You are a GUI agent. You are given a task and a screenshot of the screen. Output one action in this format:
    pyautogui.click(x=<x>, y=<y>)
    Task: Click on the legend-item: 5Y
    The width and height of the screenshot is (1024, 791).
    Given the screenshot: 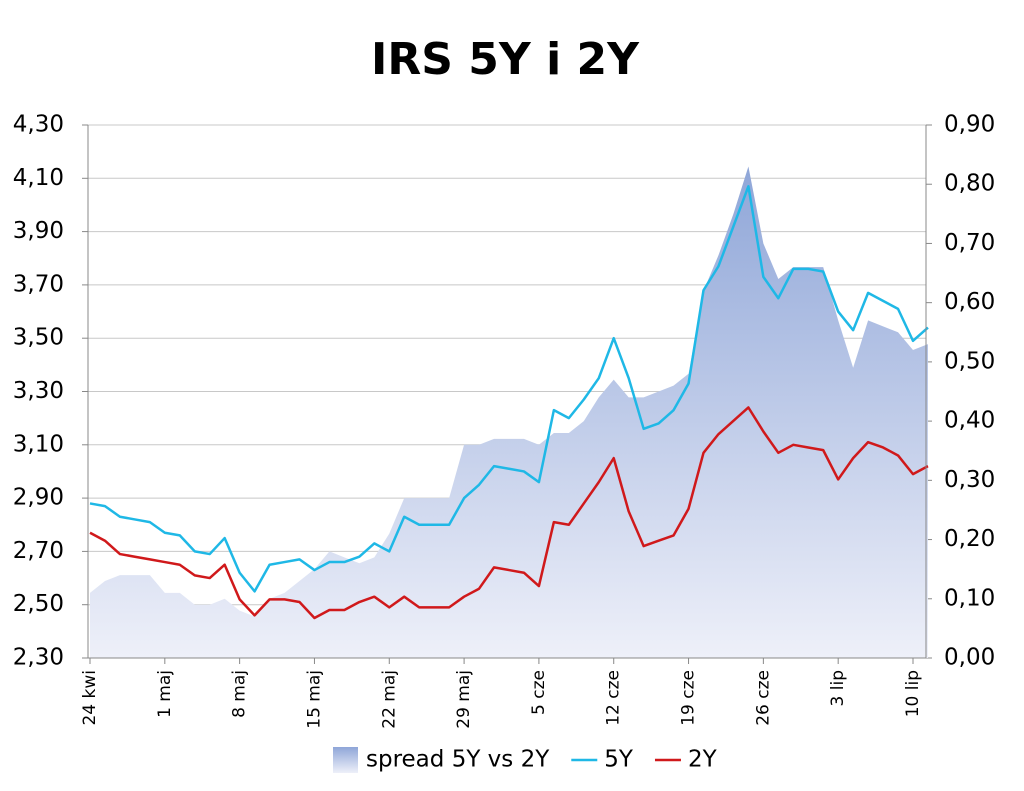 What is the action you would take?
    pyautogui.click(x=602, y=760)
    